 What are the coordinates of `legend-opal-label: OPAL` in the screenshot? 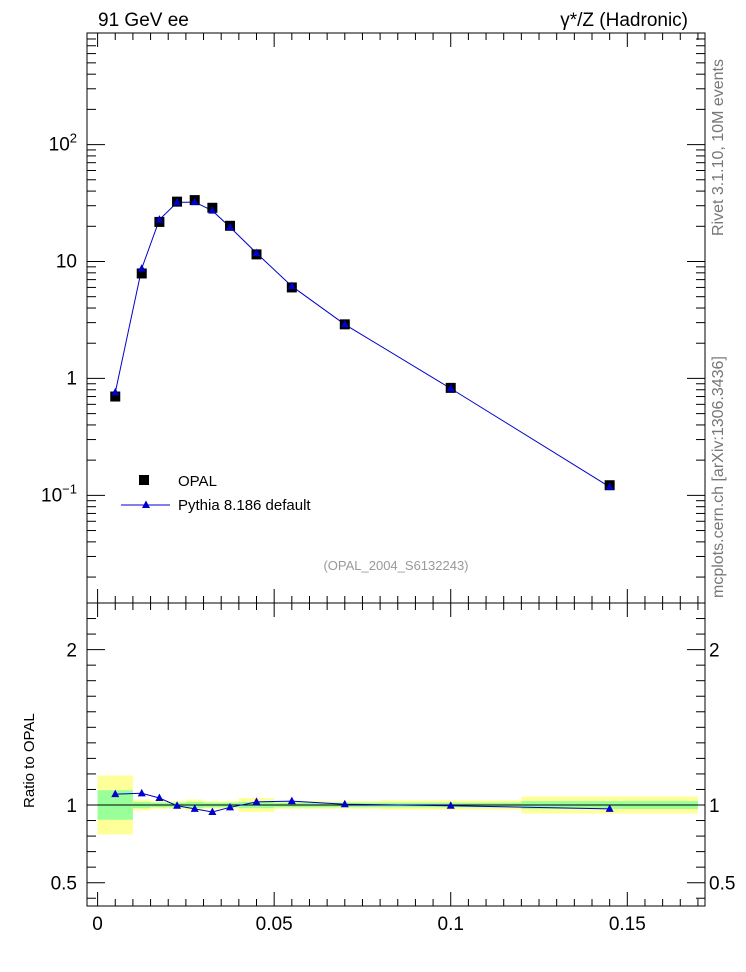 It's located at (197, 481).